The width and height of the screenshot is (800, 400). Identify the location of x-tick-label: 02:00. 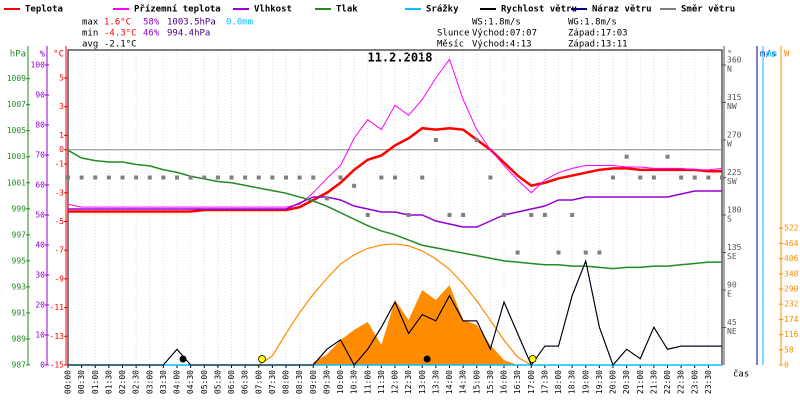
(122, 382).